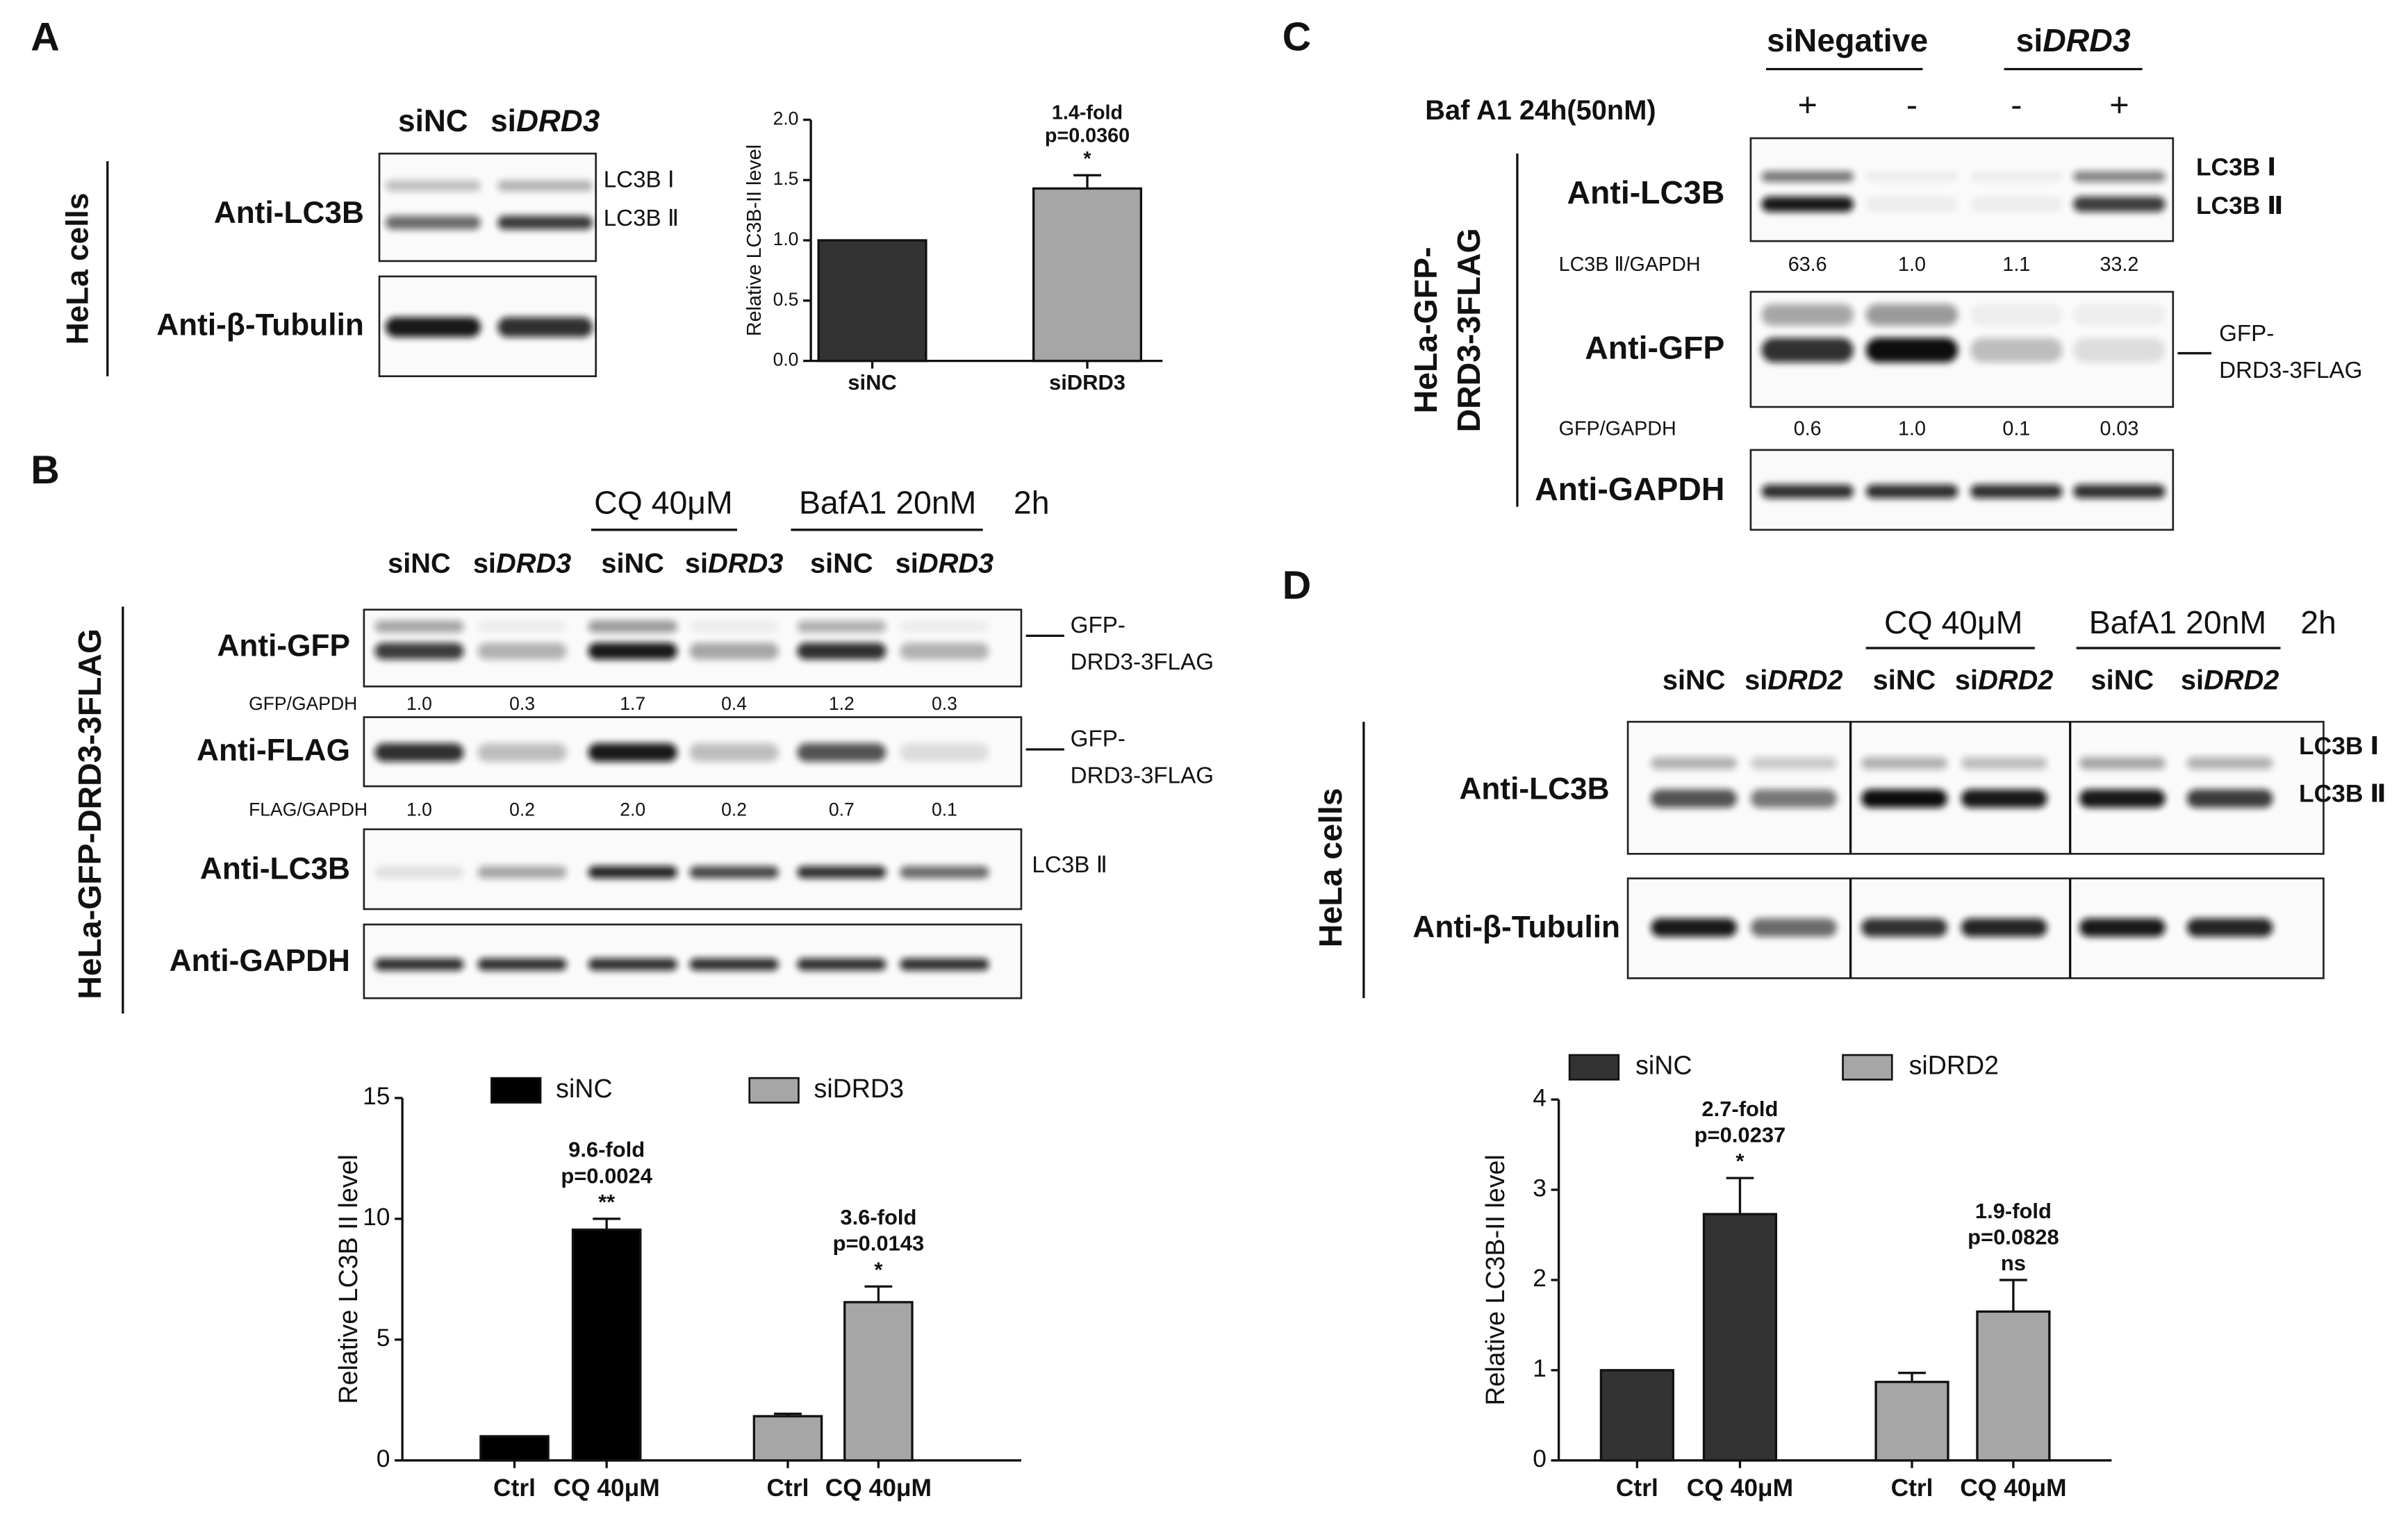  Describe the element at coordinates (1617, 429) in the screenshot. I see `ratio-label: GFP/GAPDH` at that location.